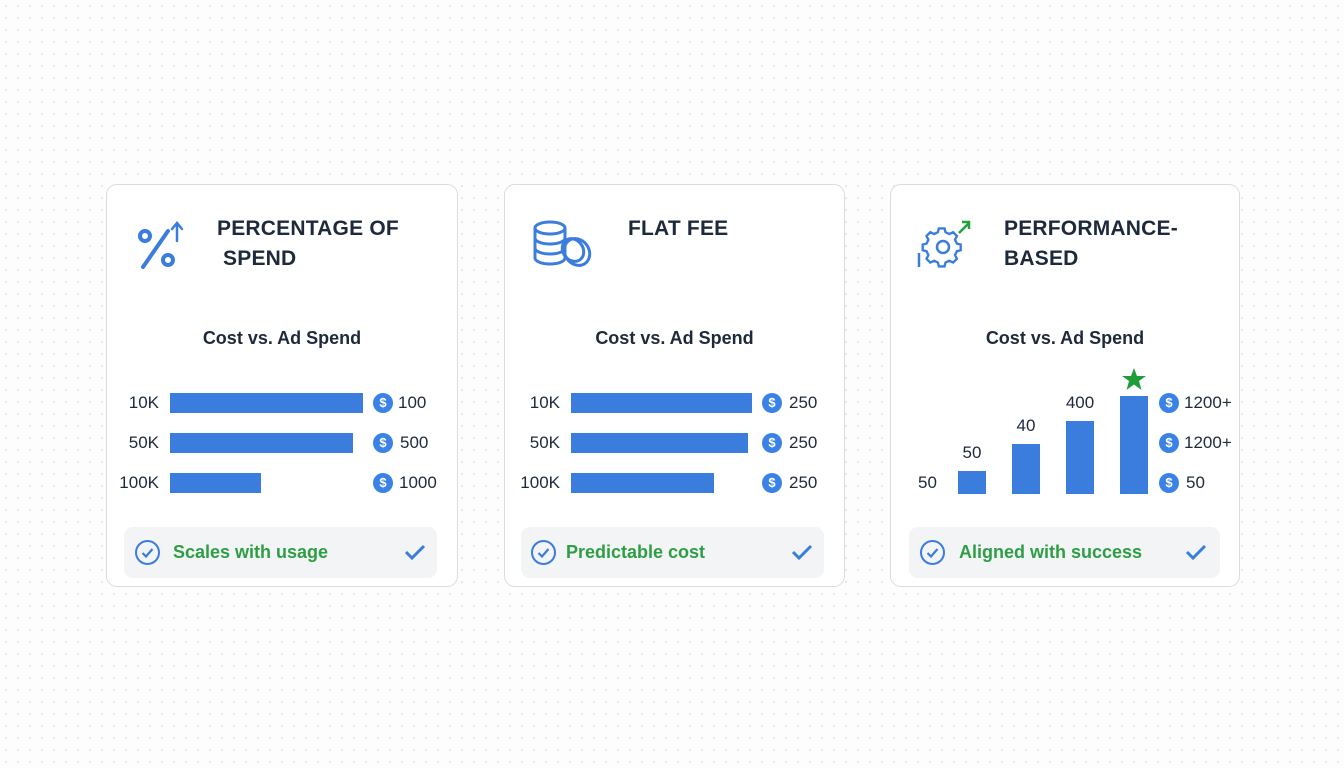 Image resolution: width=1344 pixels, height=768 pixels. Describe the element at coordinates (308, 243) in the screenshot. I see `card-title: PERCENTAGE OF SPEND` at that location.